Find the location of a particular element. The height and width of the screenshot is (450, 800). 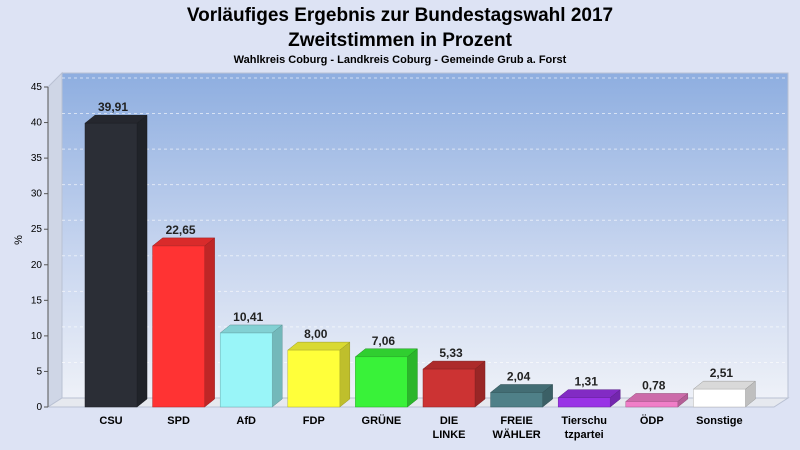

bar-value-label: 8,00 is located at coordinates (316, 334).